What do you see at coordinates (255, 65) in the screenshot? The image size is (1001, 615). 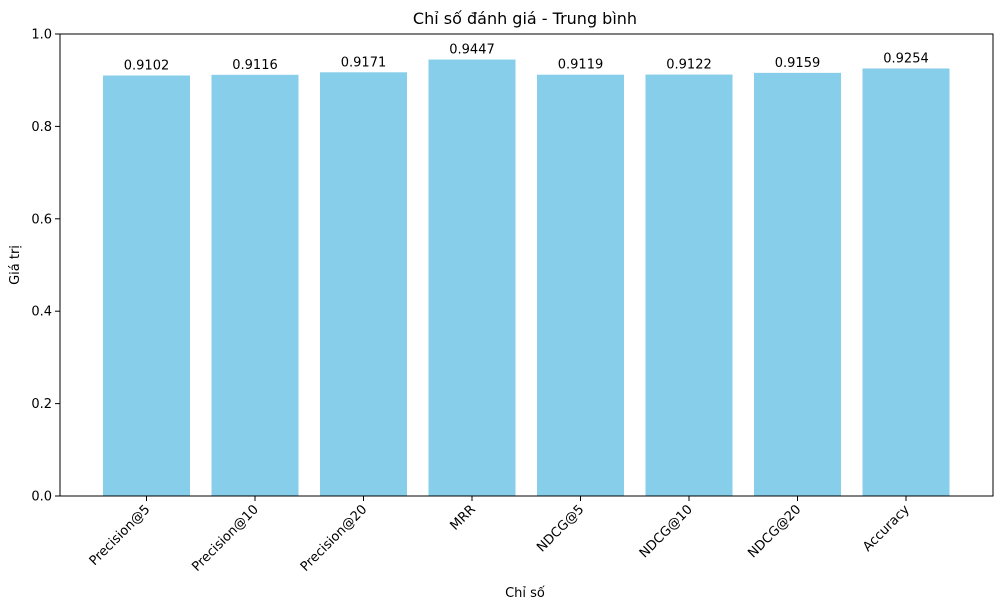 I see `bar-value-label: 0.9116` at bounding box center [255, 65].